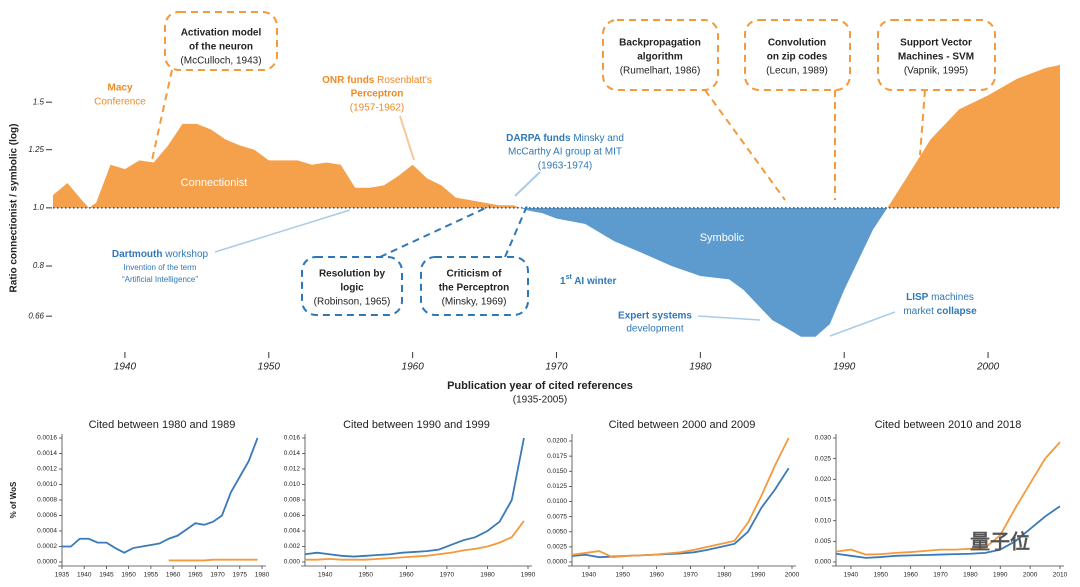 This screenshot has height=587, width=1080. I want to click on y-tick-label: 0.0006, so click(47, 515).